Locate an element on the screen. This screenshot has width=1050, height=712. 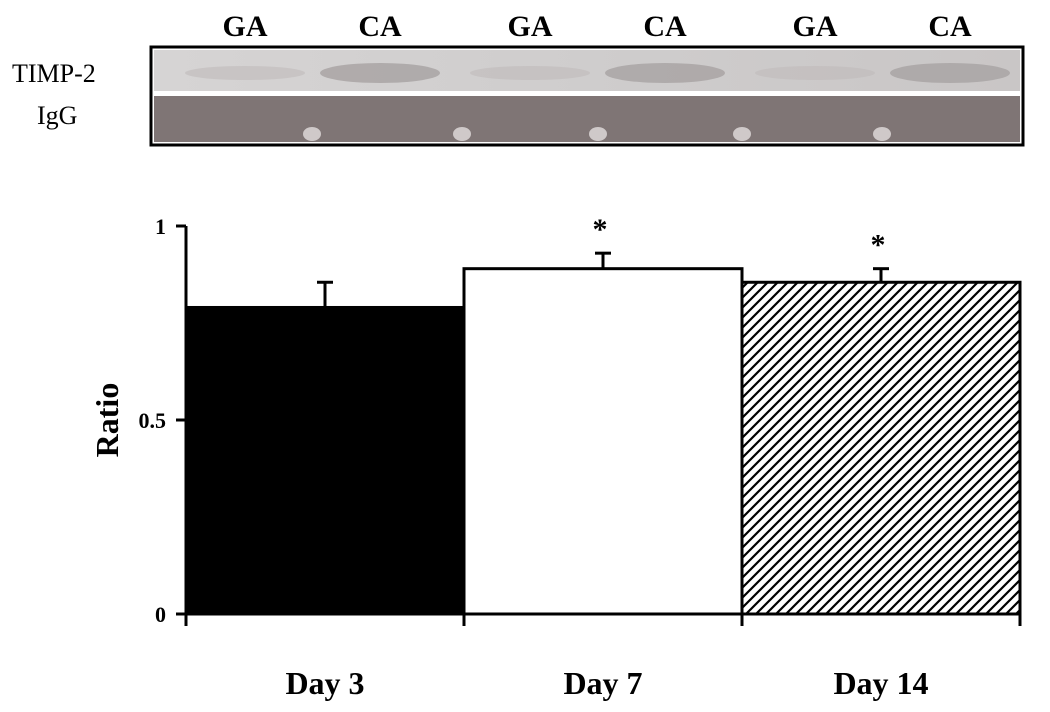
blot-row-label-igg: IgG is located at coordinates (57, 115).